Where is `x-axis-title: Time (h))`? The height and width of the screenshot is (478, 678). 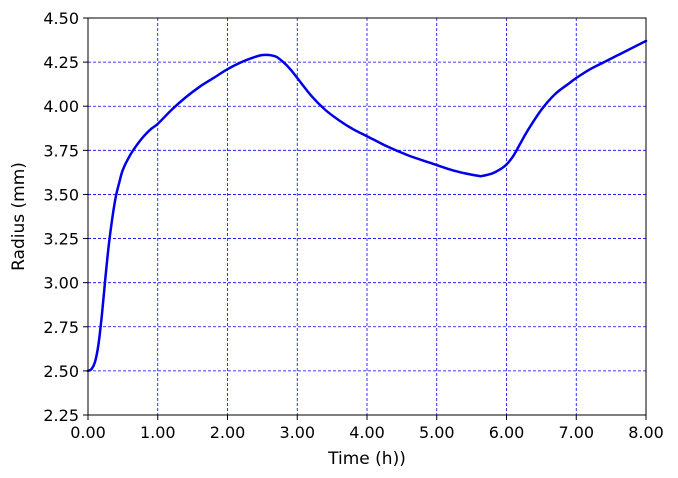 x-axis-title: Time (h)) is located at coordinates (366, 459).